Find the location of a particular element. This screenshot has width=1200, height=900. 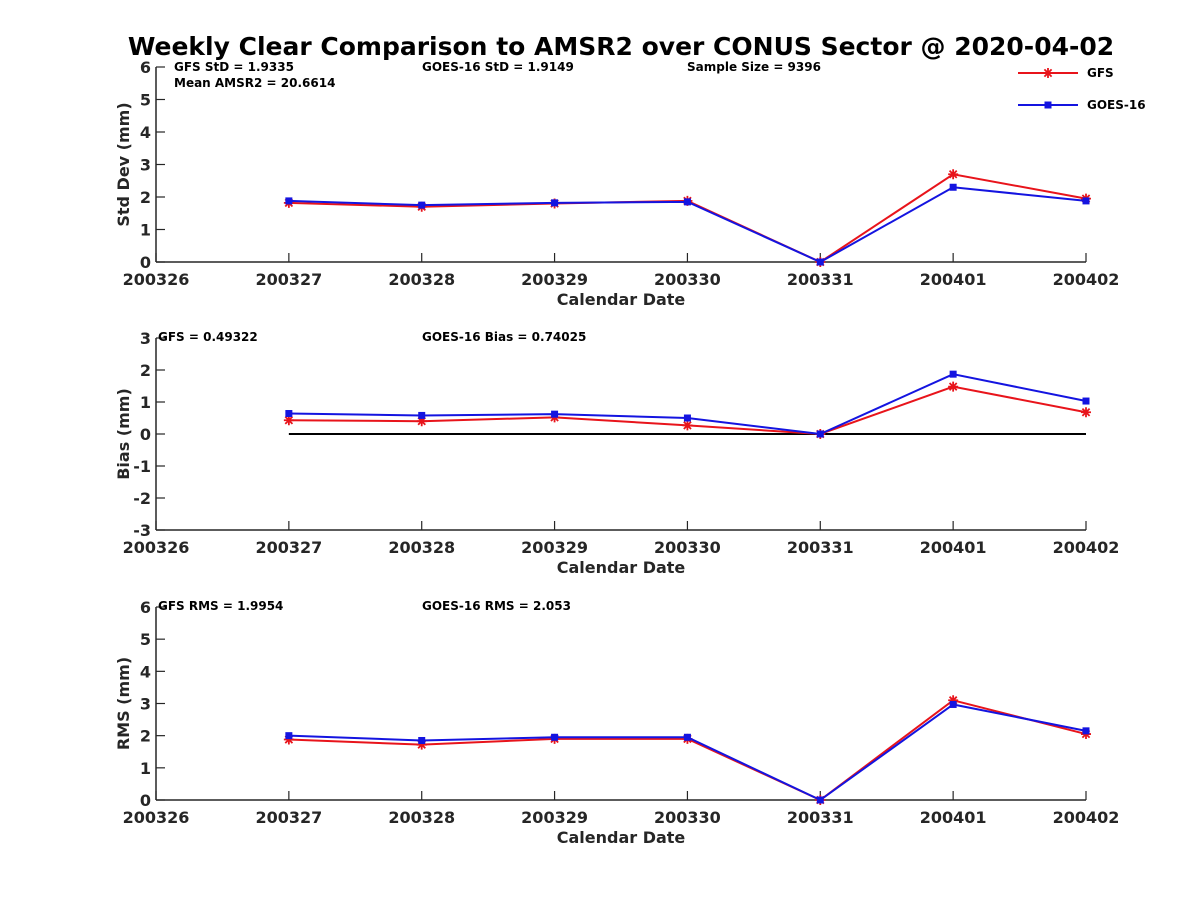

stat-annotation: GFS RMS = 1.9954 is located at coordinates (220, 606).